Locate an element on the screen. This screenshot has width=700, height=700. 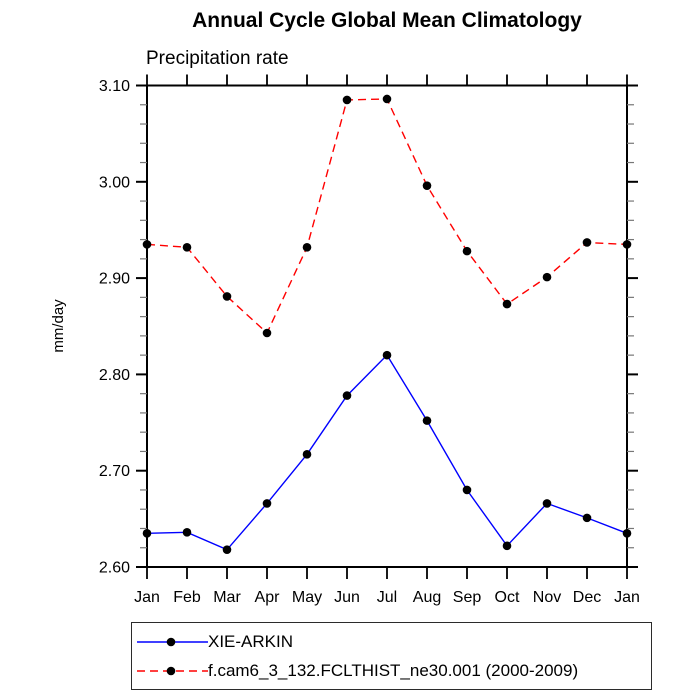
x-tick-label: Nov is located at coordinates (547, 597).